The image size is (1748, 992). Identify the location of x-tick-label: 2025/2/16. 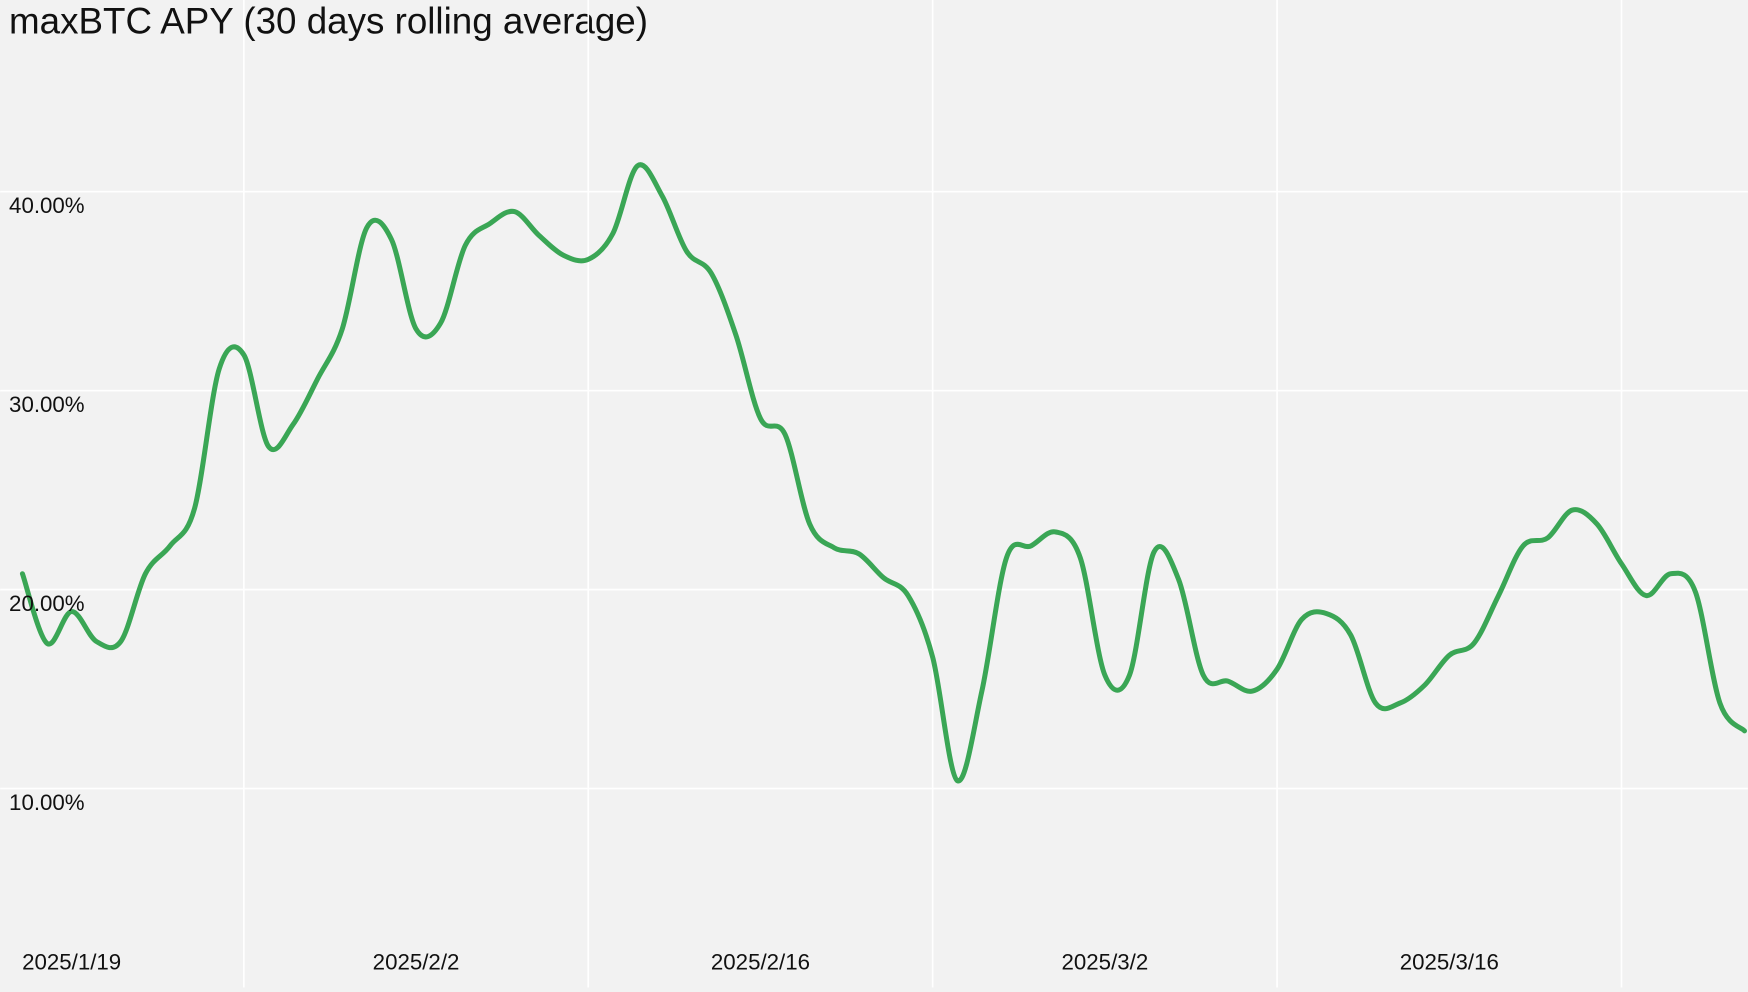
(760, 962).